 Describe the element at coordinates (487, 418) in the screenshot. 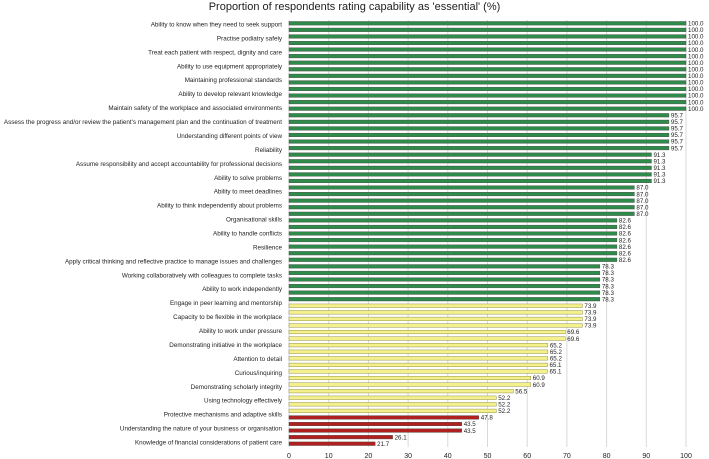

I see `bar-value-label: 47.8` at that location.